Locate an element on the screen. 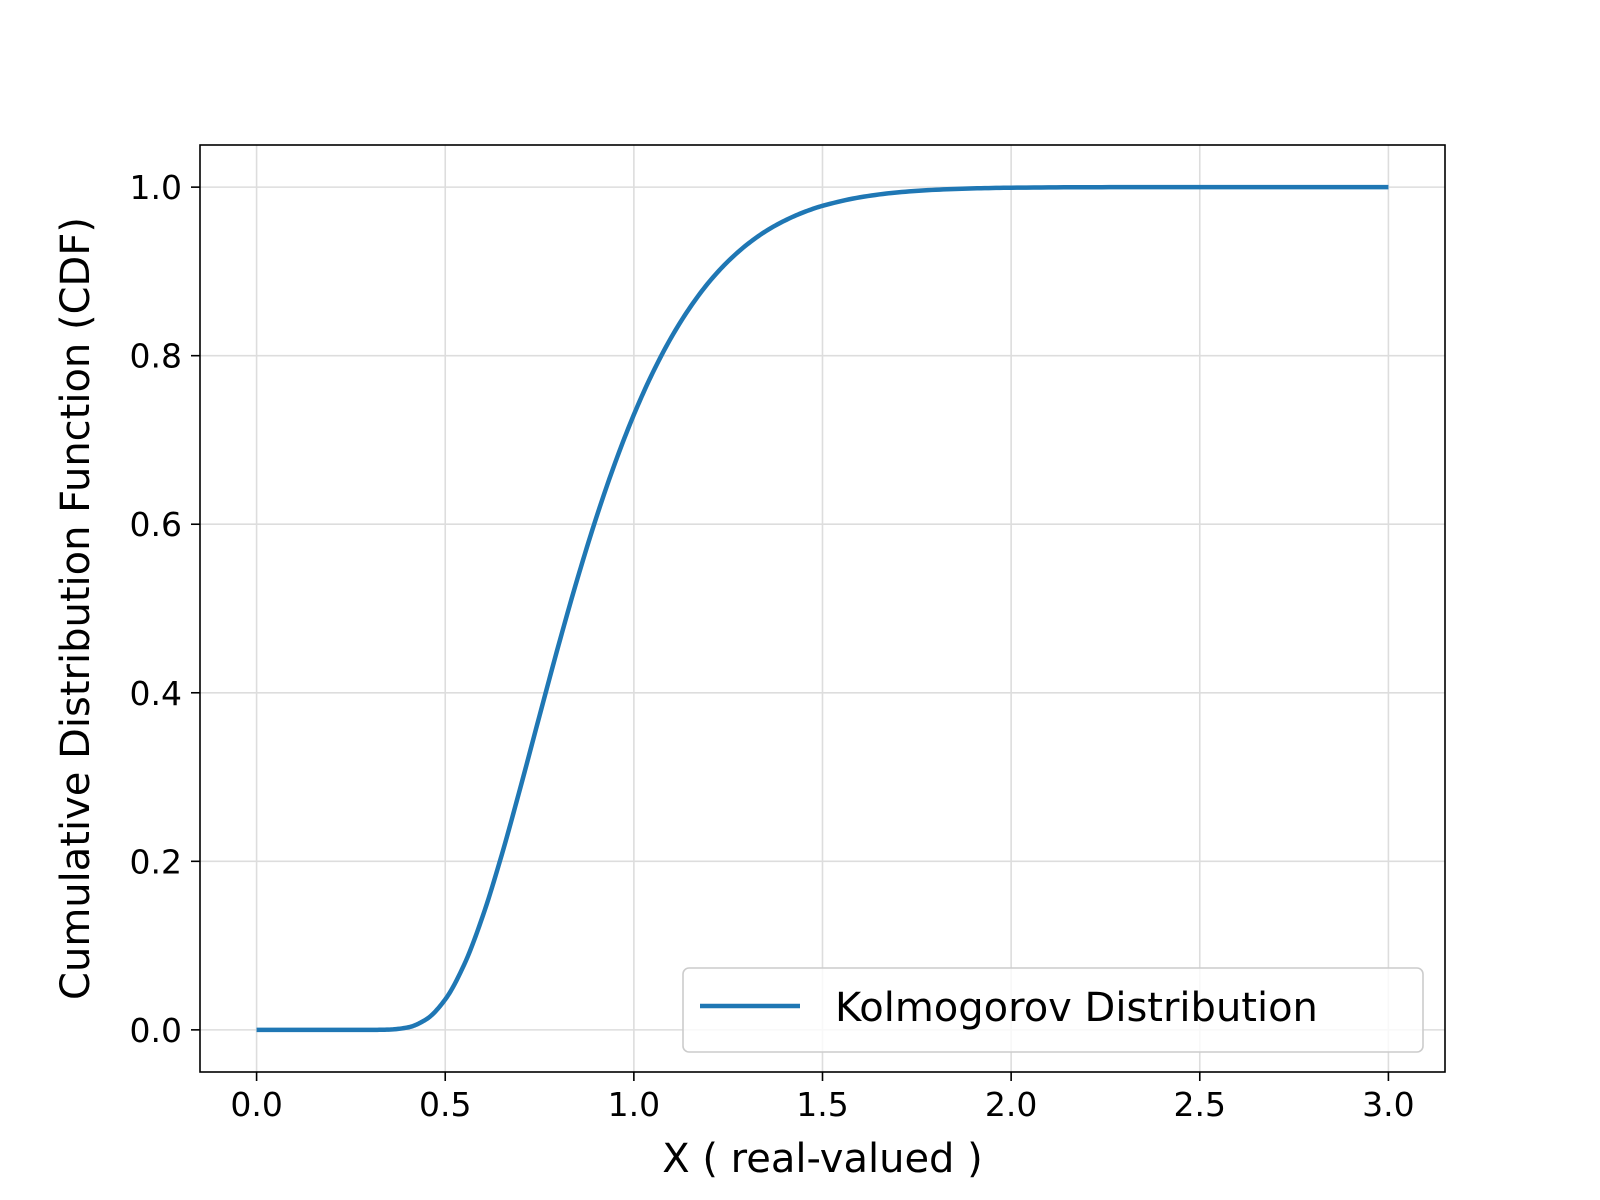 The image size is (1600, 1200). y-tick-label: 0.8 is located at coordinates (156, 356).